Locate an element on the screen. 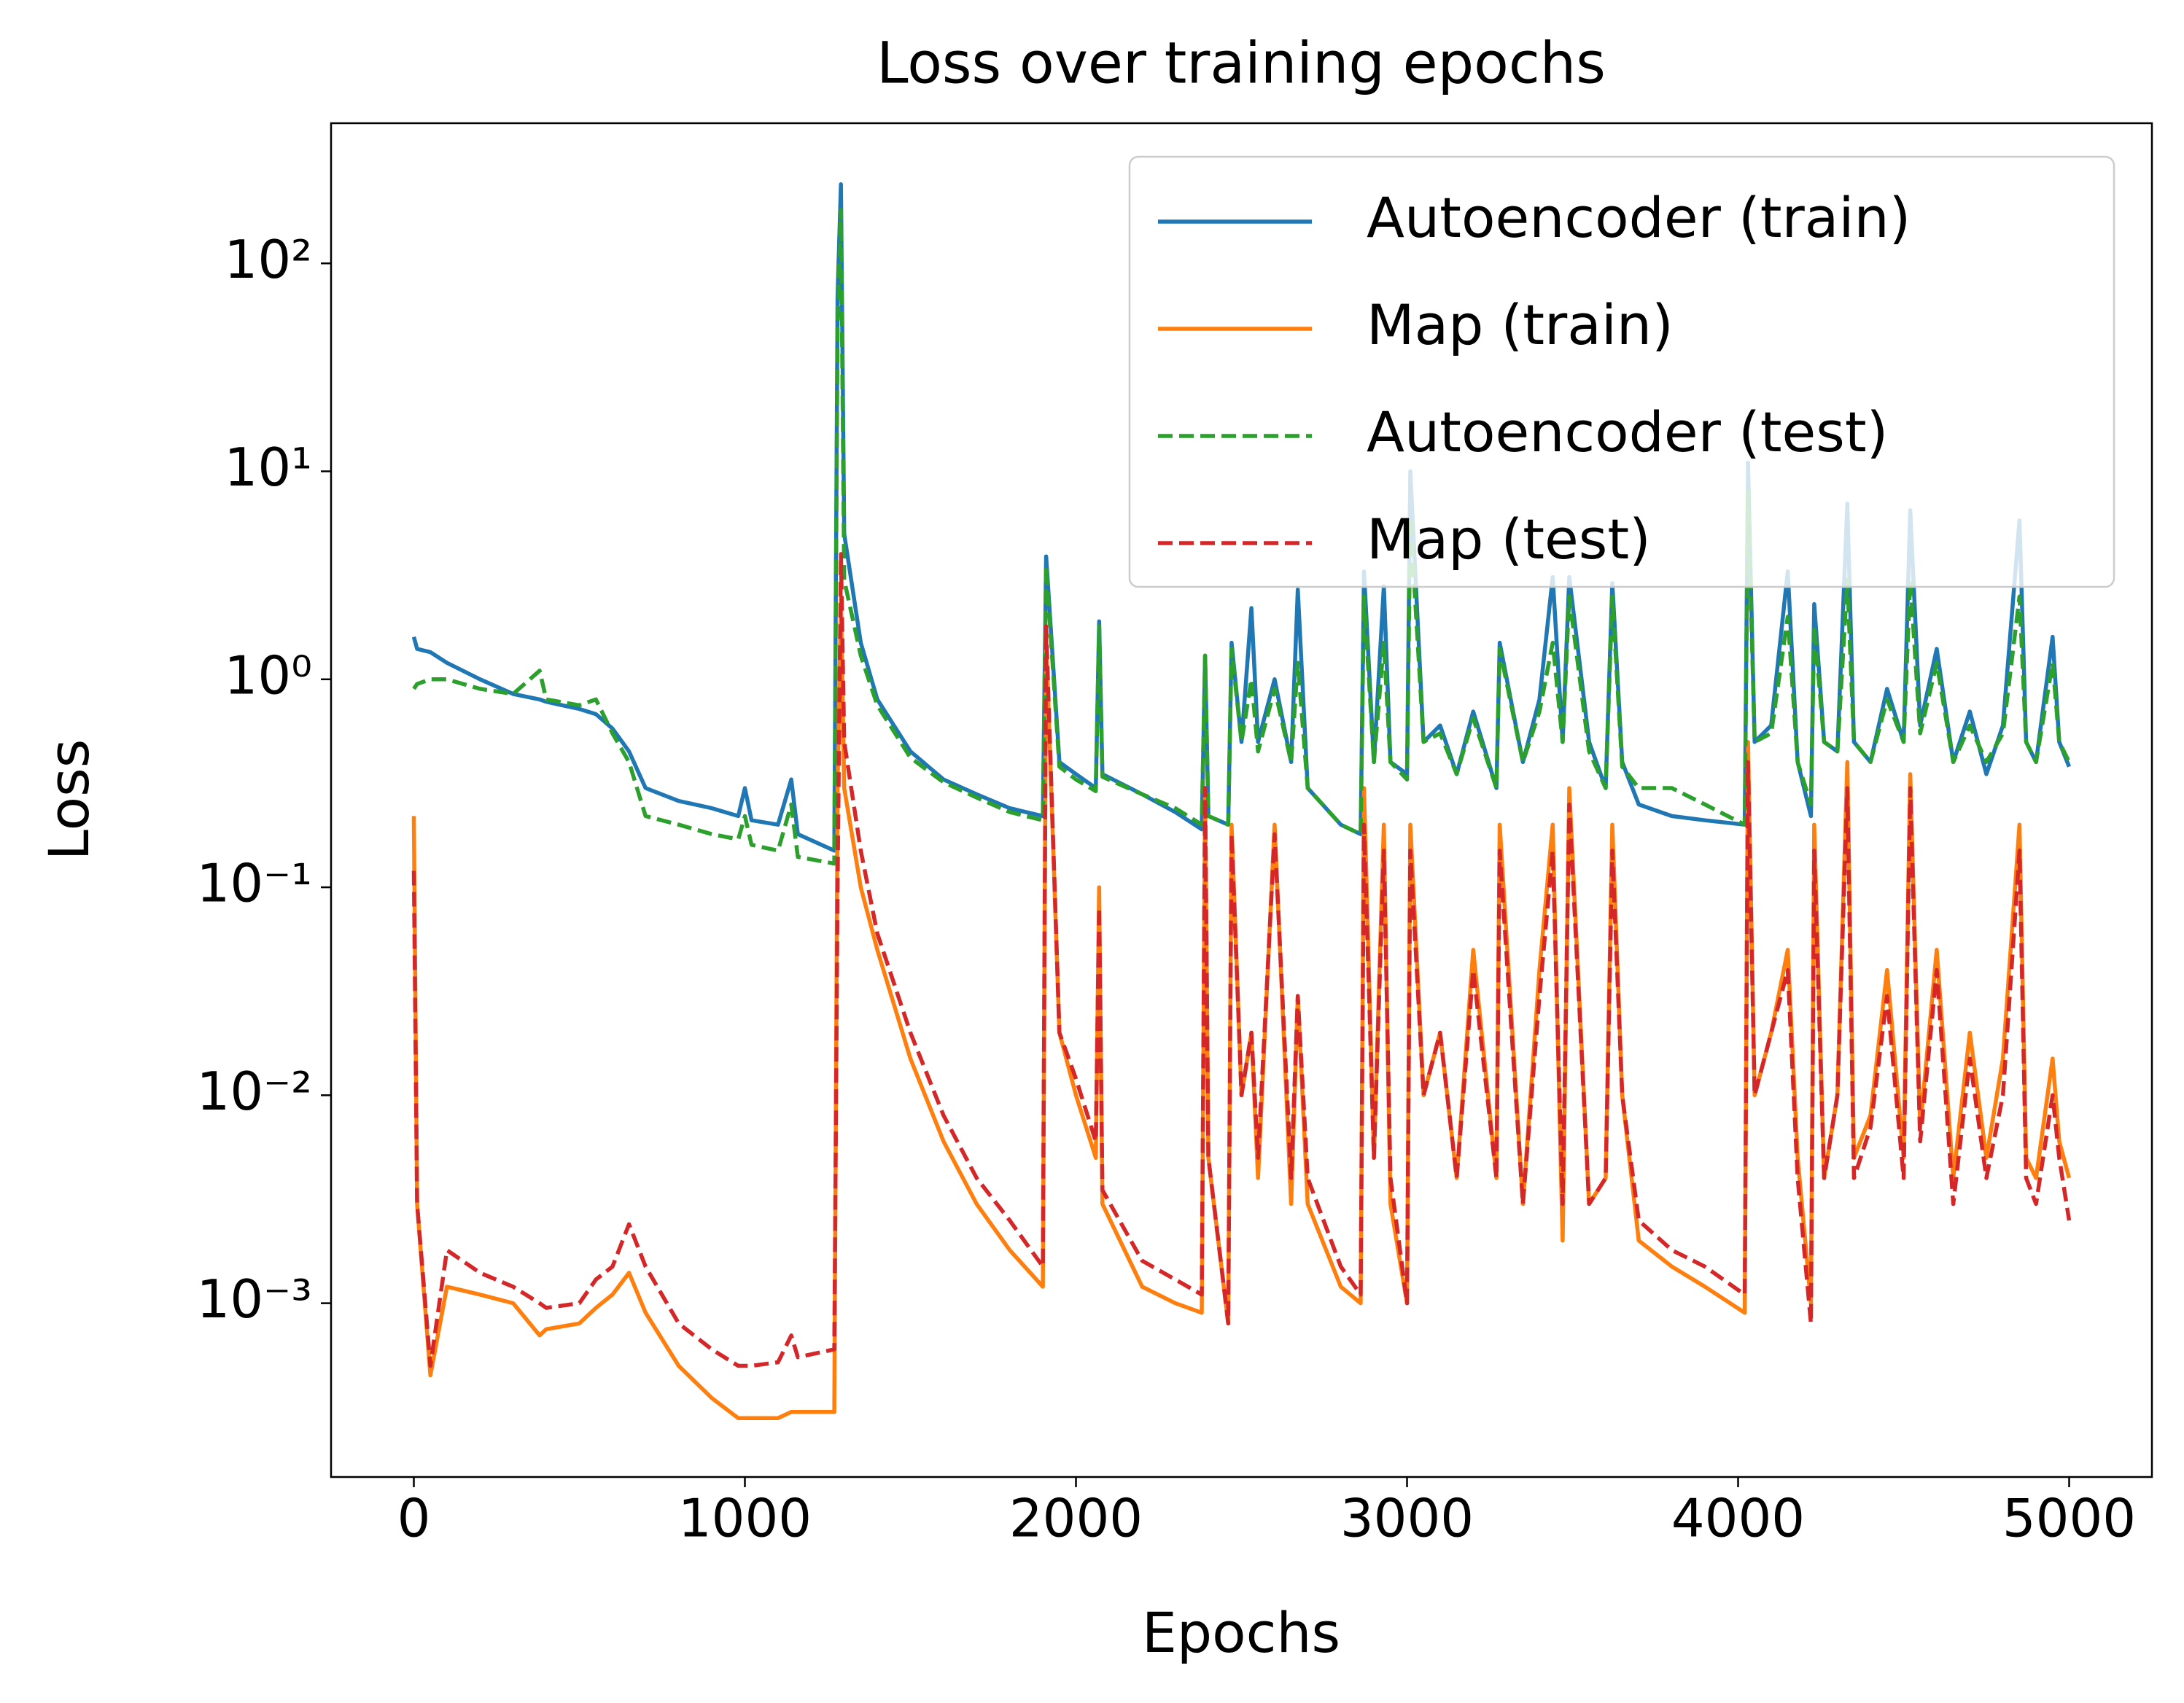 The image size is (2184, 1703). legend-label: Map (test) is located at coordinates (1509, 539).